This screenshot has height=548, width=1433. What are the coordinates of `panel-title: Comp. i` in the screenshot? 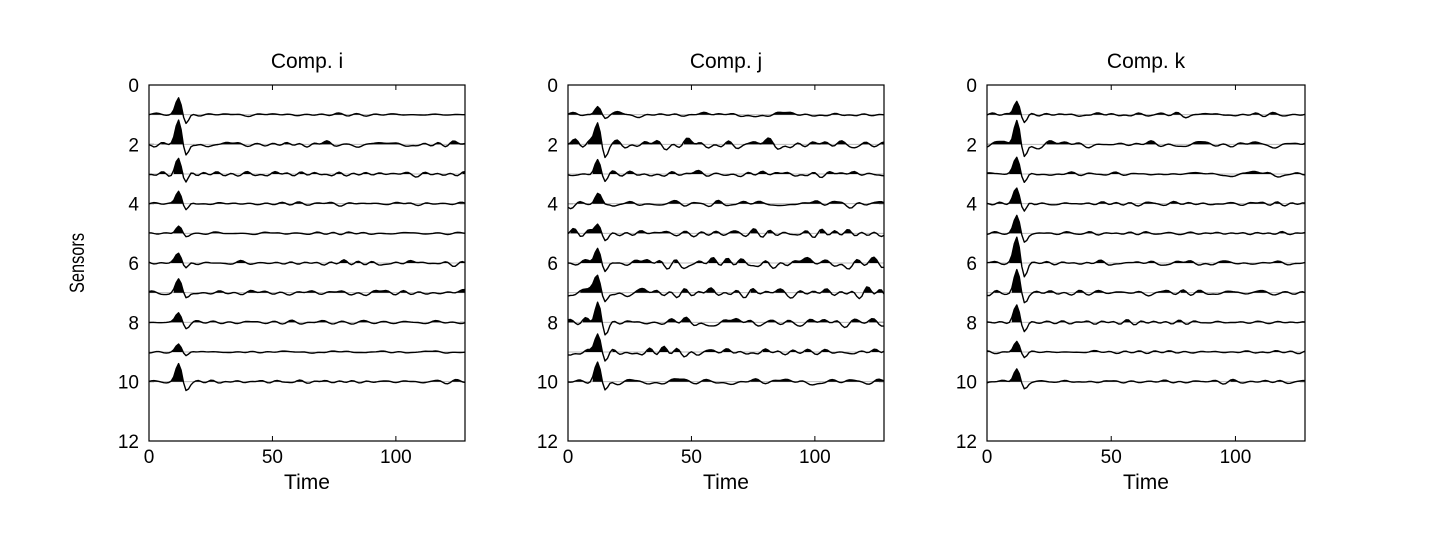 It's located at (307, 61).